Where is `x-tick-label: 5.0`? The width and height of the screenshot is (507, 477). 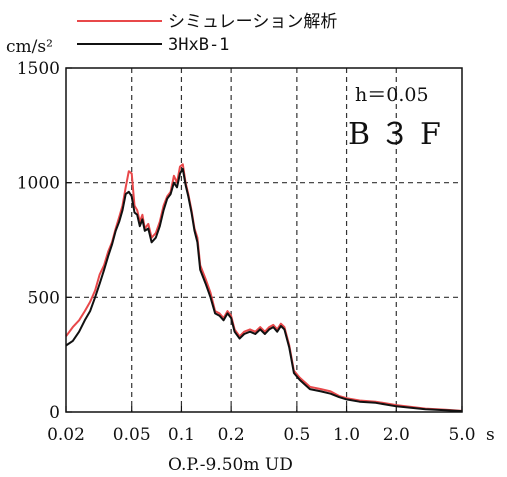
x-tick-label: 5.0 is located at coordinates (461, 435).